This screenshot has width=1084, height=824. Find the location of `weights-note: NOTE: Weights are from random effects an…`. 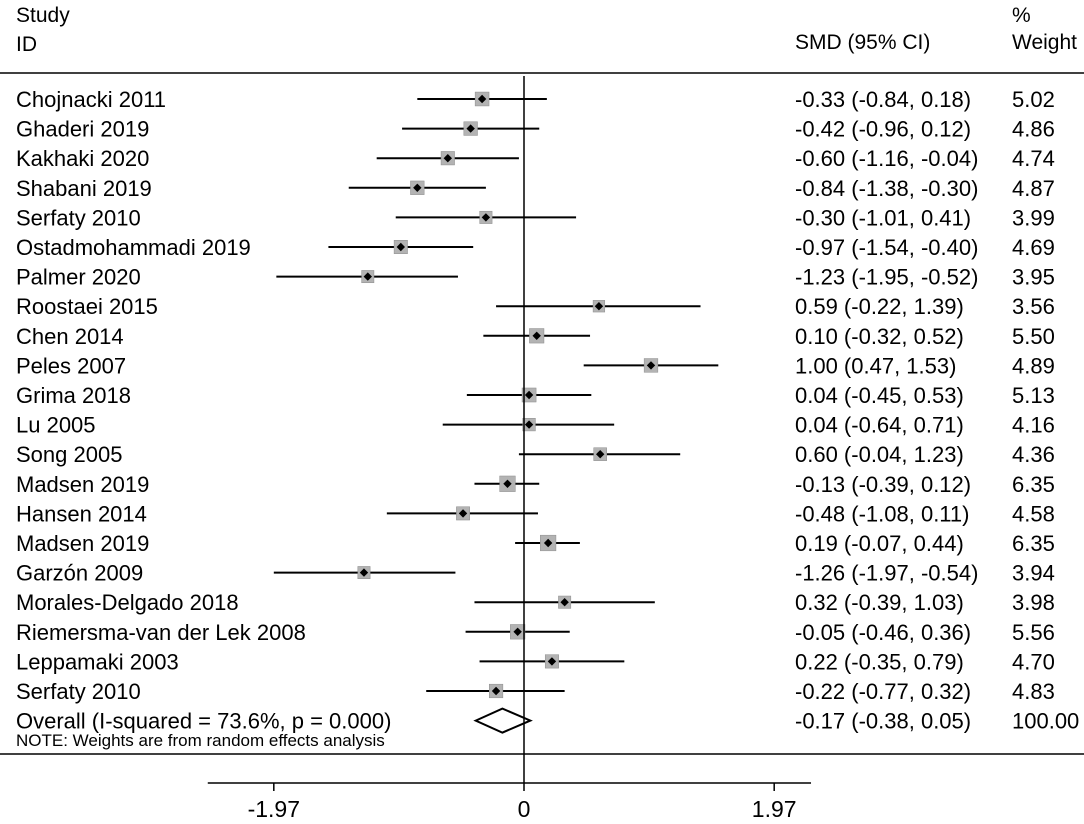

weights-note: NOTE: Weights are from random effects an… is located at coordinates (200, 740).